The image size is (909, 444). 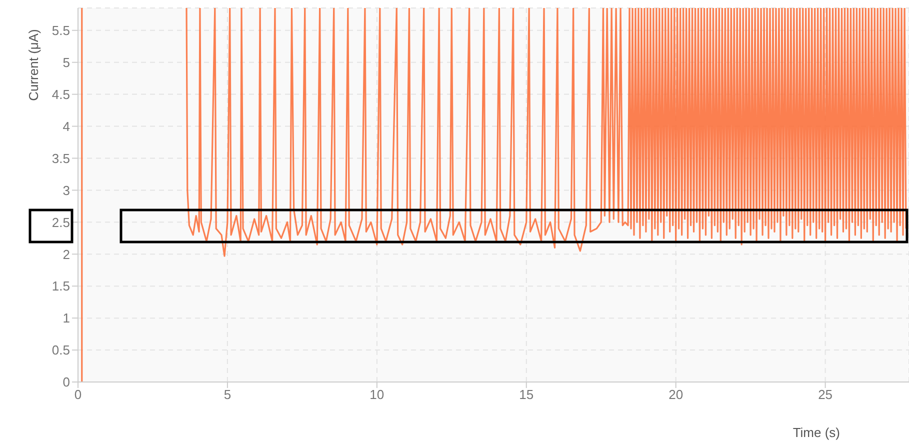 I want to click on y-axis-title: Current (μA), so click(x=34, y=65).